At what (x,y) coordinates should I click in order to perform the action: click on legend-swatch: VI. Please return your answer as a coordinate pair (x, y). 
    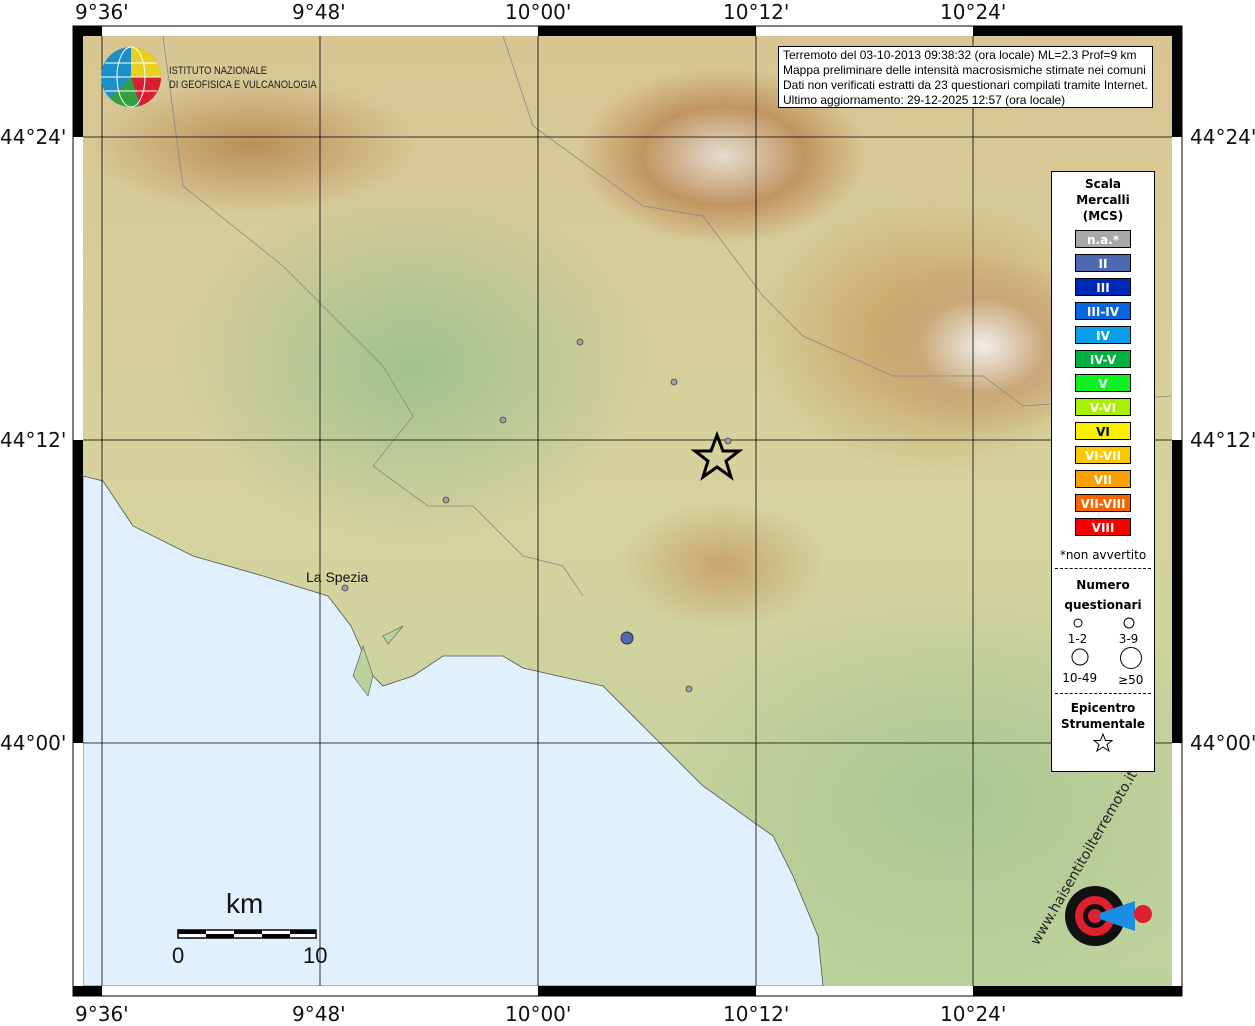
    Looking at the image, I should click on (1103, 431).